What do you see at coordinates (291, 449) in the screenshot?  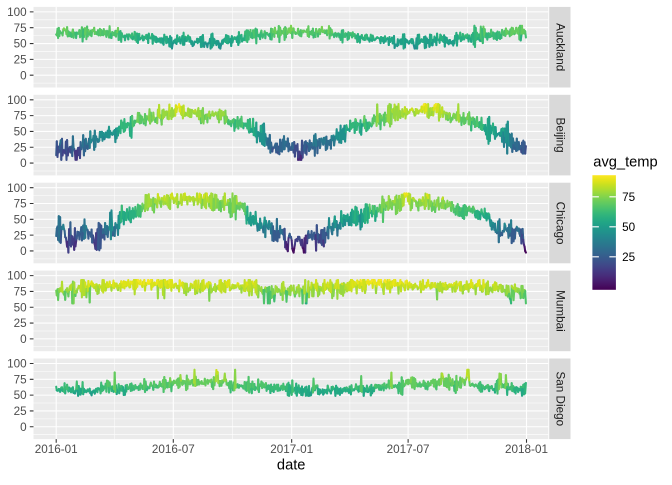 I see `svg-text: 2017-01` at bounding box center [291, 449].